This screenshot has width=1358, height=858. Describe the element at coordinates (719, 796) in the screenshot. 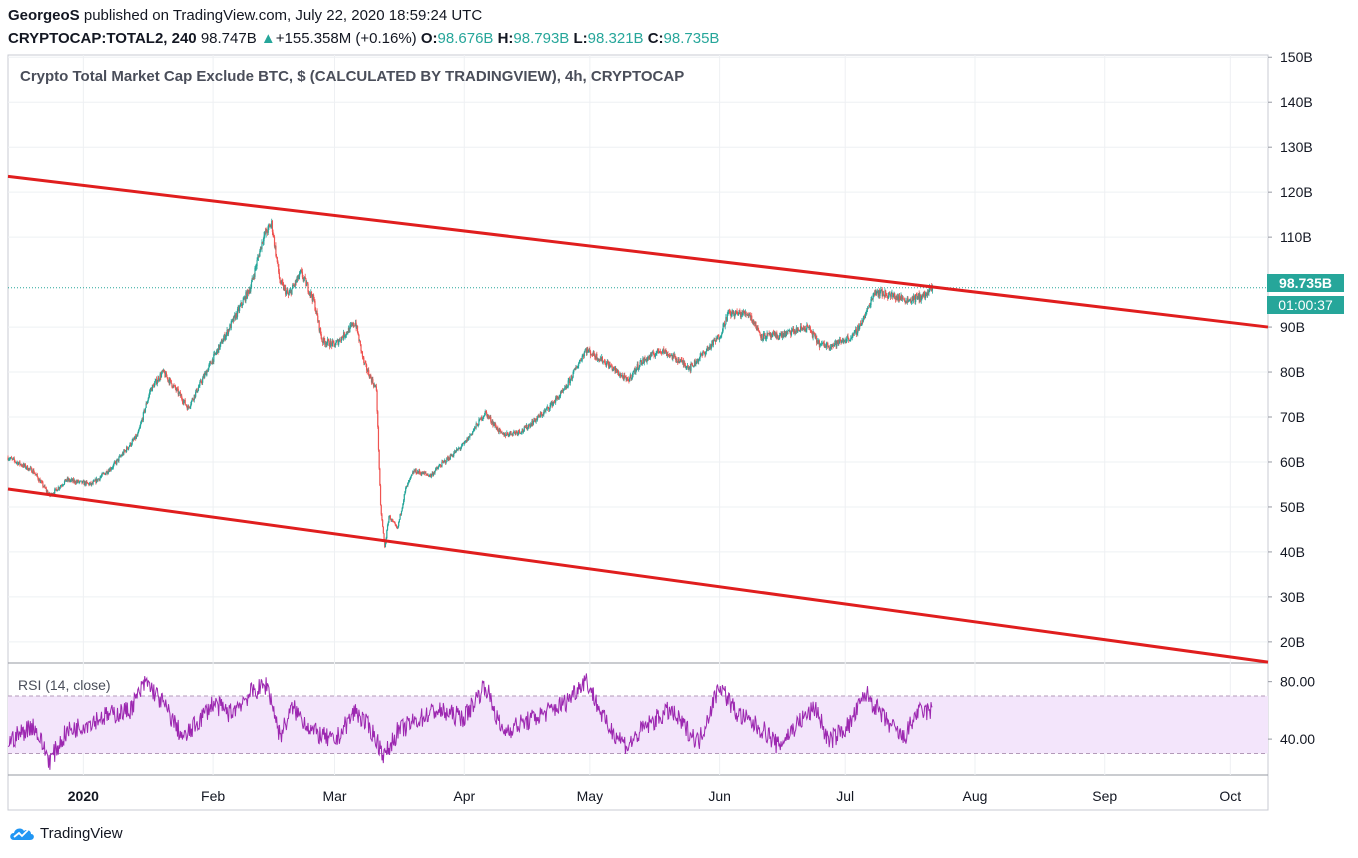

I see `x-tick-label: Jun` at that location.